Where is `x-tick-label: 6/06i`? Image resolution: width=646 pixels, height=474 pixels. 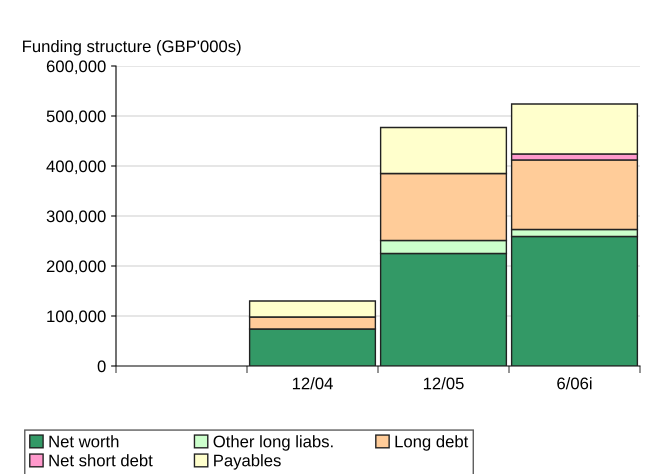 x-tick-label: 6/06i is located at coordinates (574, 383).